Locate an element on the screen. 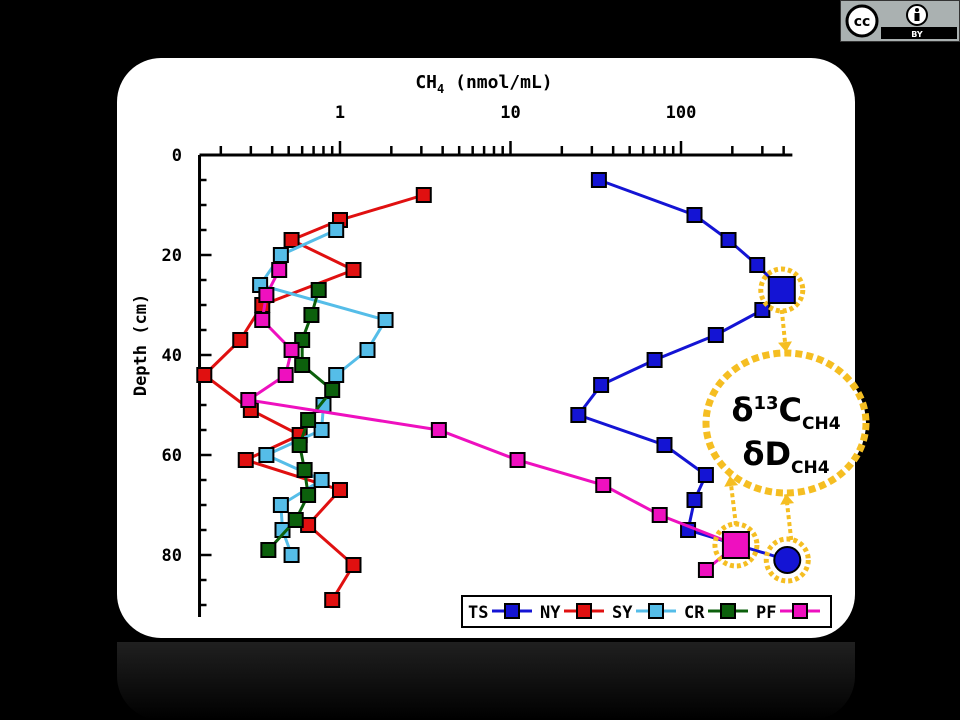 This screenshot has height=720, width=960. isotope-label-carbon: δ13CCH4 is located at coordinates (785, 412).